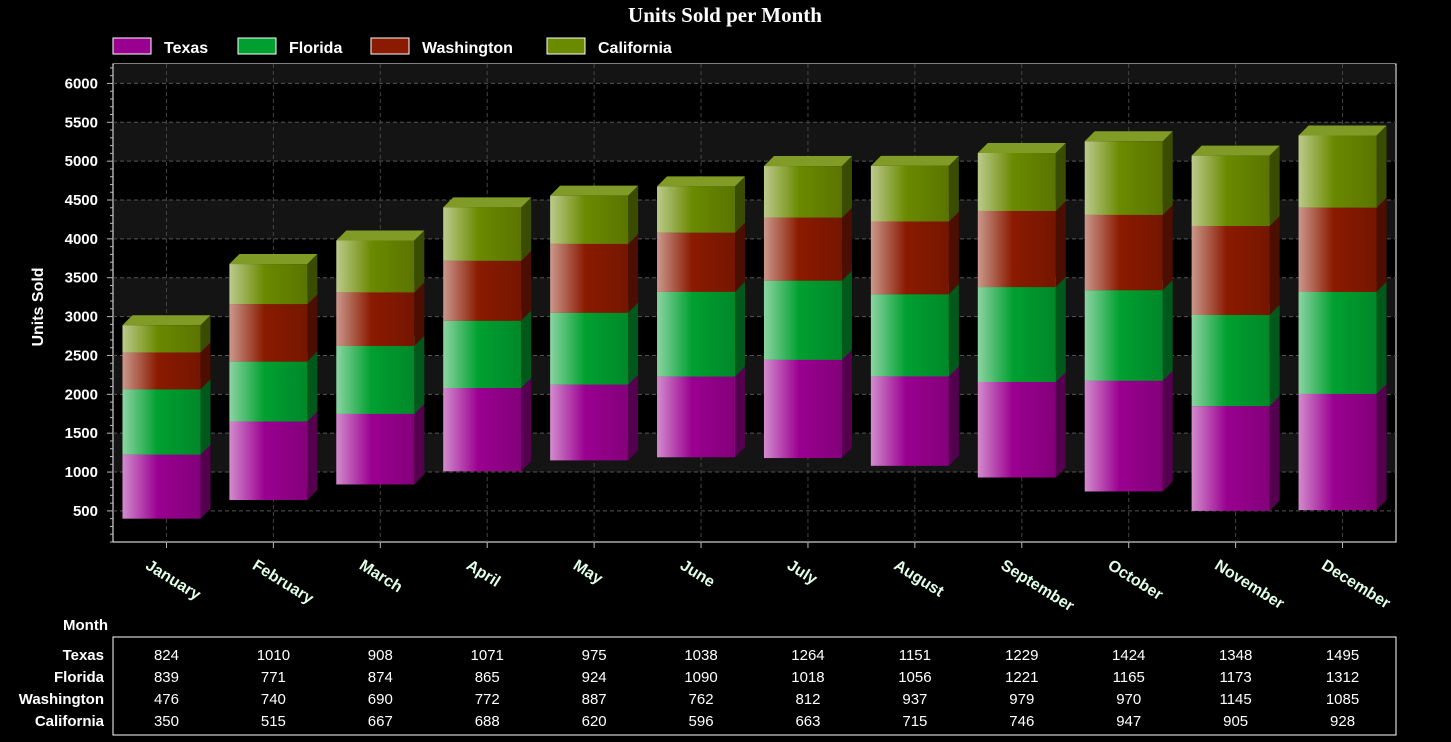 The height and width of the screenshot is (742, 1451). I want to click on chart-title: Units Sold per Month, so click(725, 15).